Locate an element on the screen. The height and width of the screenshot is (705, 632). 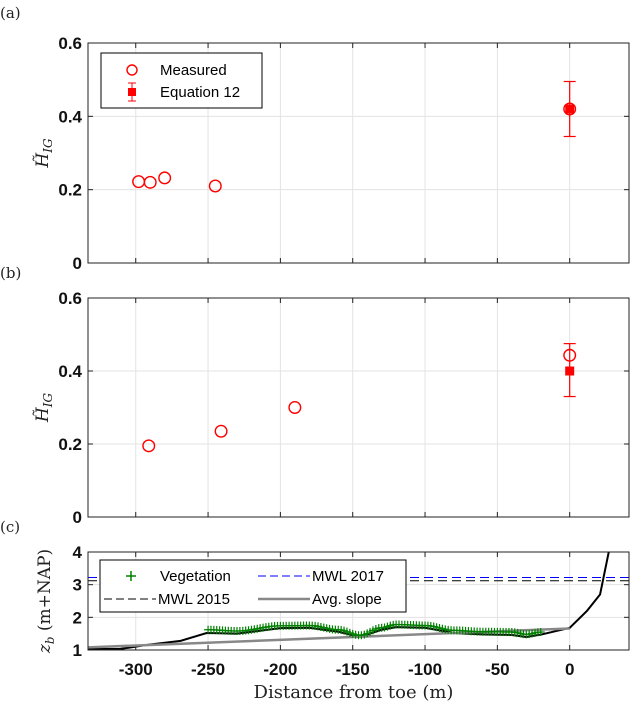
y-label-unit: (m+NAP) is located at coordinates (45, 593).